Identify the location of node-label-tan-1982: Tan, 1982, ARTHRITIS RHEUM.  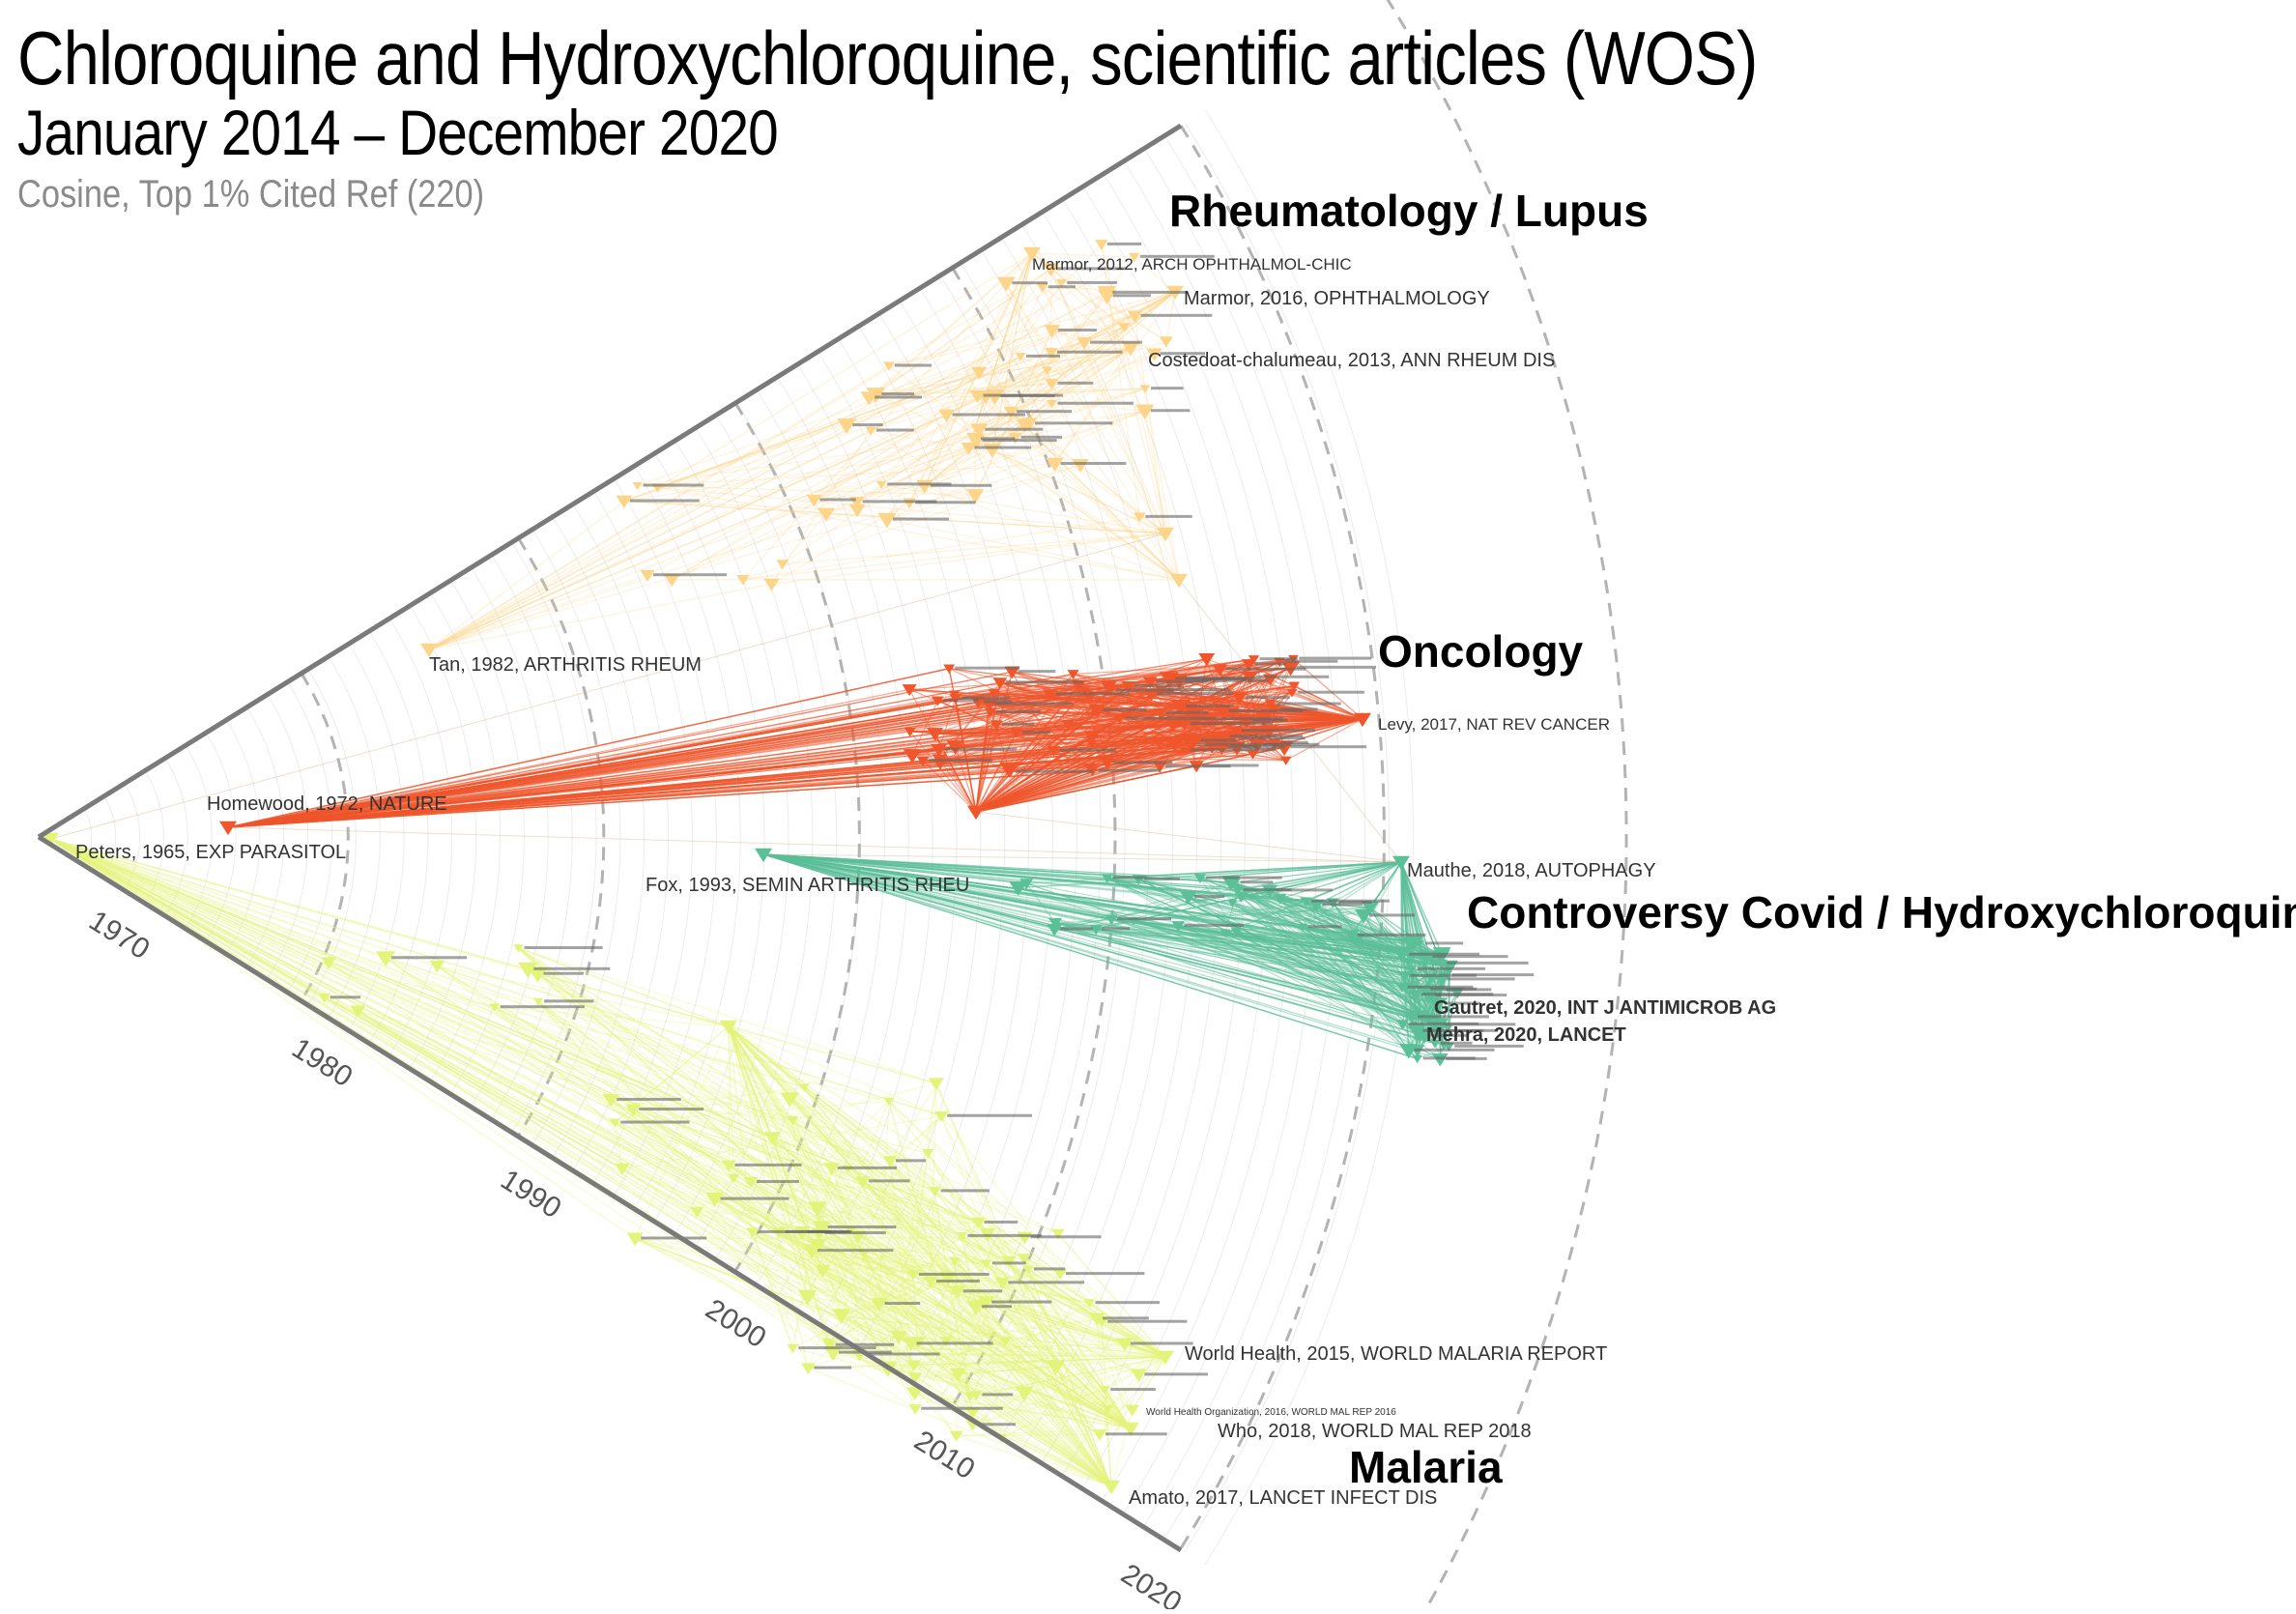
(565, 665).